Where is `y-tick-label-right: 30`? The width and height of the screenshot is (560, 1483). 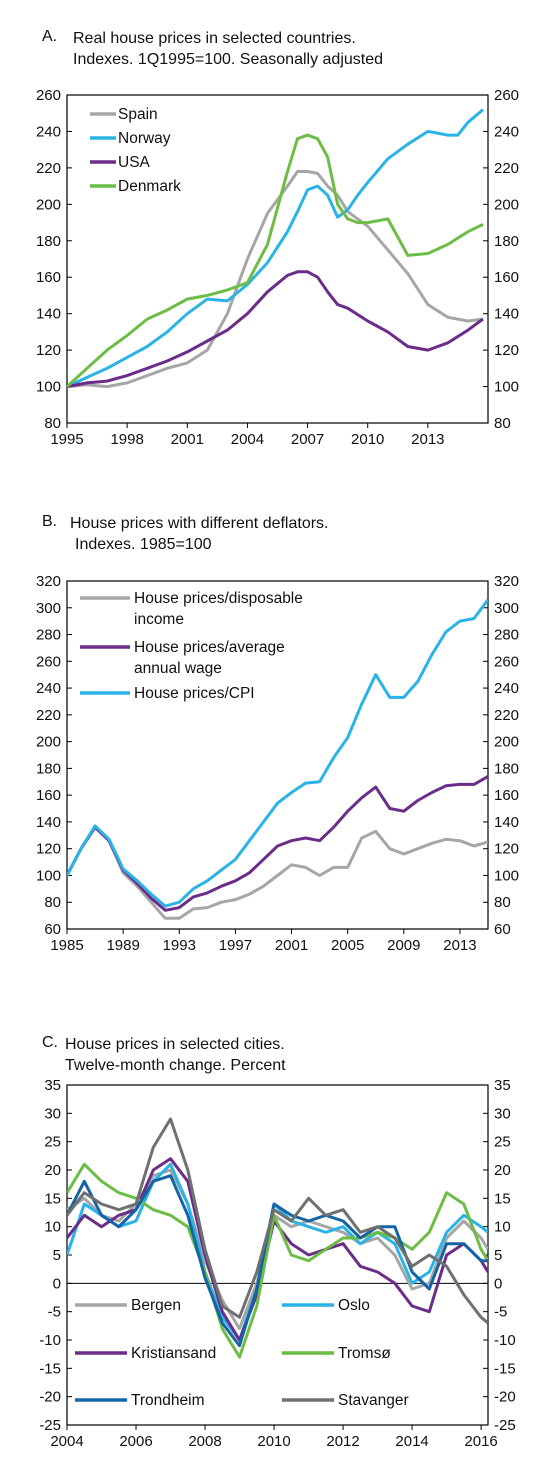 y-tick-label-right: 30 is located at coordinates (502, 1113).